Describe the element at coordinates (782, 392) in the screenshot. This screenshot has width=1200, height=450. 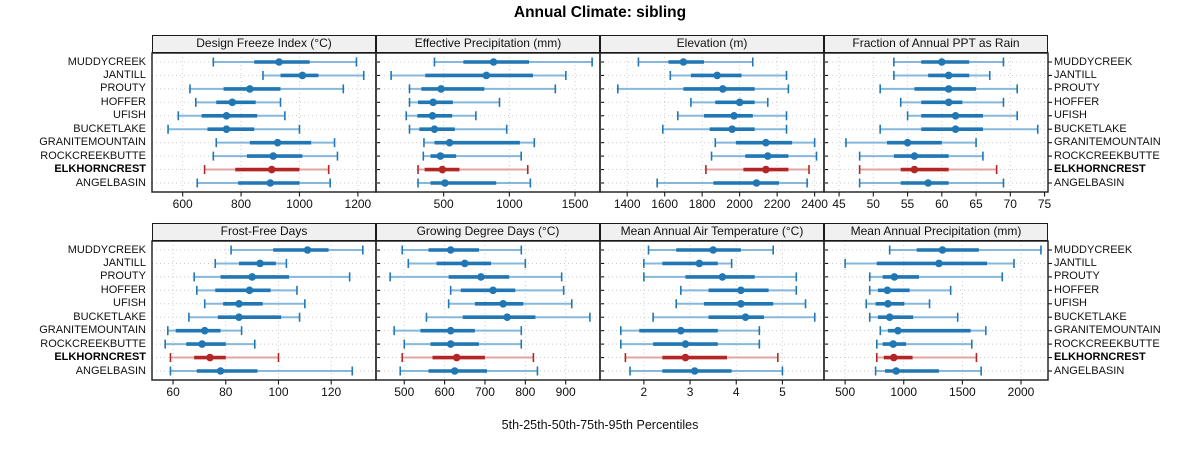
I see `x-tick-label: 5` at that location.